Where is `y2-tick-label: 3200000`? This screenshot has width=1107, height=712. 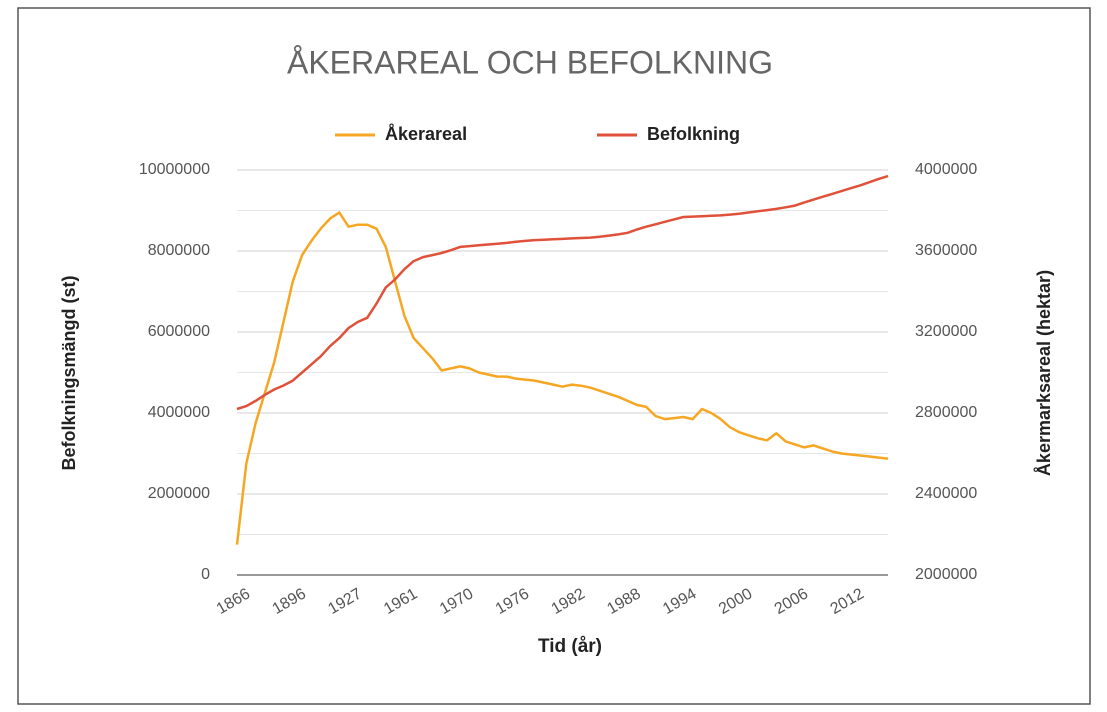
y2-tick-label: 3200000 is located at coordinates (946, 331).